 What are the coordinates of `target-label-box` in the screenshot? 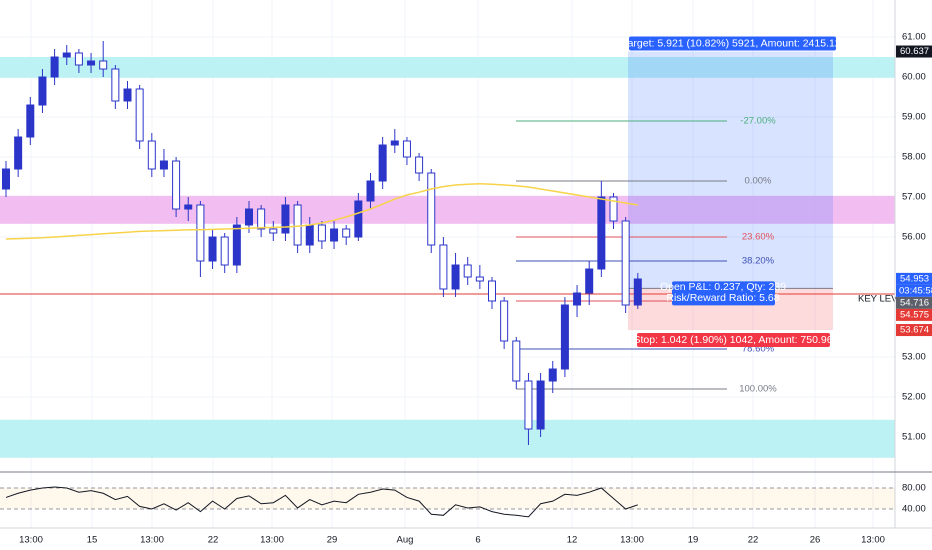 It's located at (732, 43).